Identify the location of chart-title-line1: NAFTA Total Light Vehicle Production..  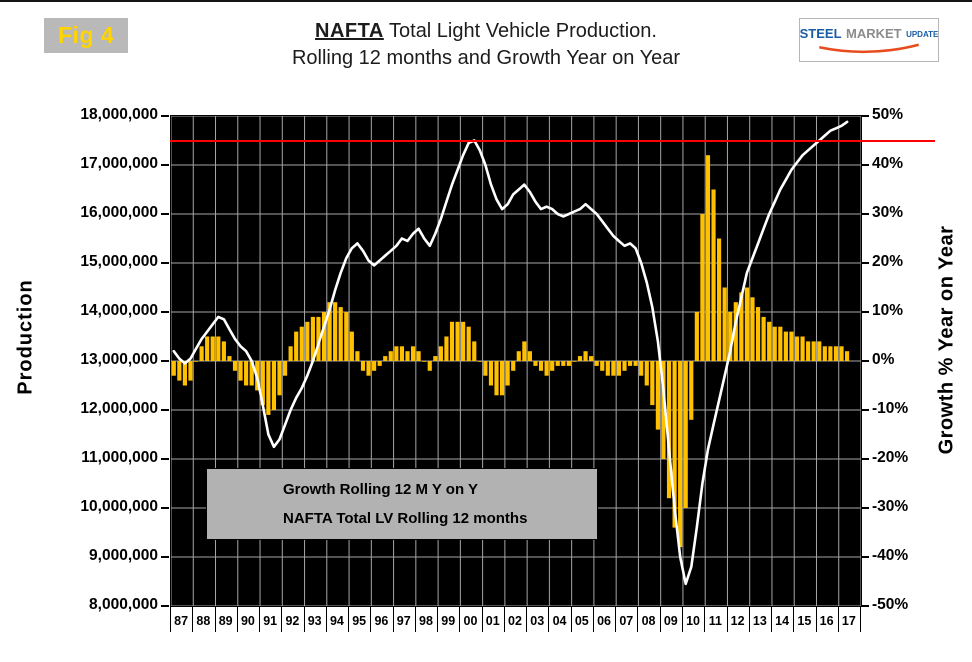
(486, 31).